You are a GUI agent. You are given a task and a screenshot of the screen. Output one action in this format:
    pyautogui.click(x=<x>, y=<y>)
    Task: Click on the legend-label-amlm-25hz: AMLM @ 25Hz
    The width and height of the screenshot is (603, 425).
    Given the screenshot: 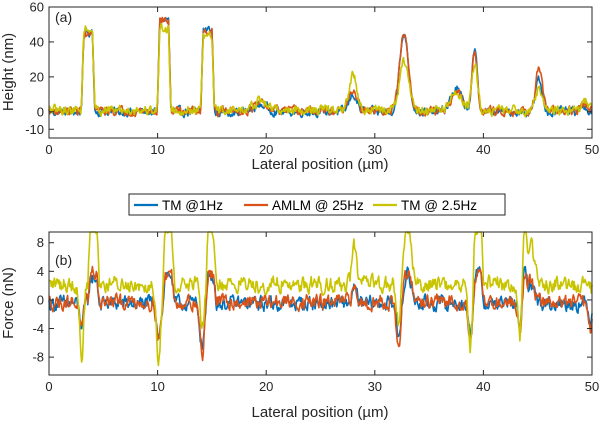 What is the action you would take?
    pyautogui.click(x=318, y=205)
    